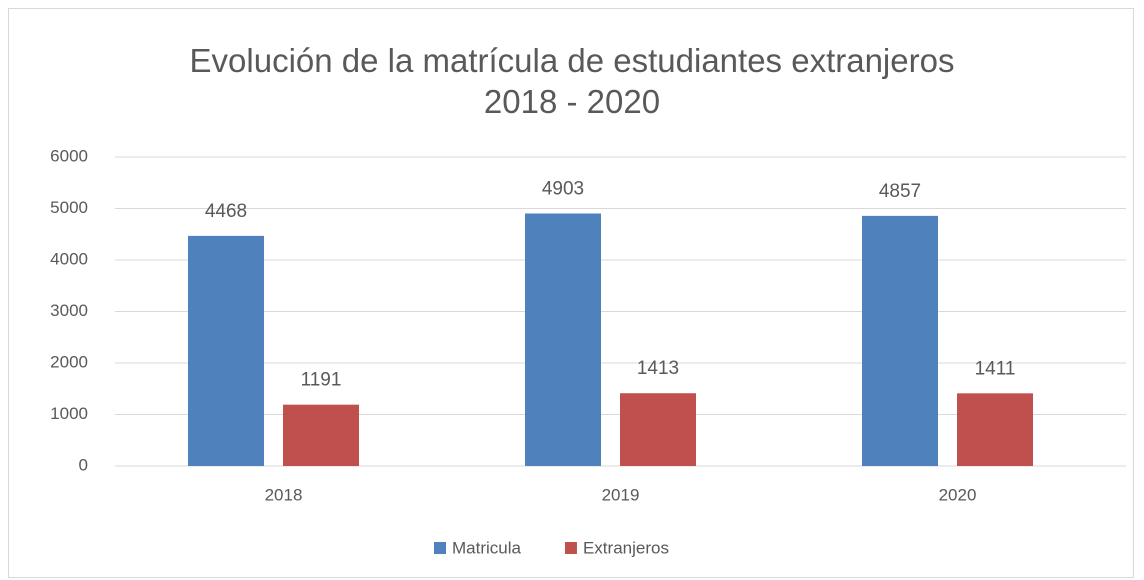  What do you see at coordinates (958, 494) in the screenshot?
I see `x-tick-label: 2020` at bounding box center [958, 494].